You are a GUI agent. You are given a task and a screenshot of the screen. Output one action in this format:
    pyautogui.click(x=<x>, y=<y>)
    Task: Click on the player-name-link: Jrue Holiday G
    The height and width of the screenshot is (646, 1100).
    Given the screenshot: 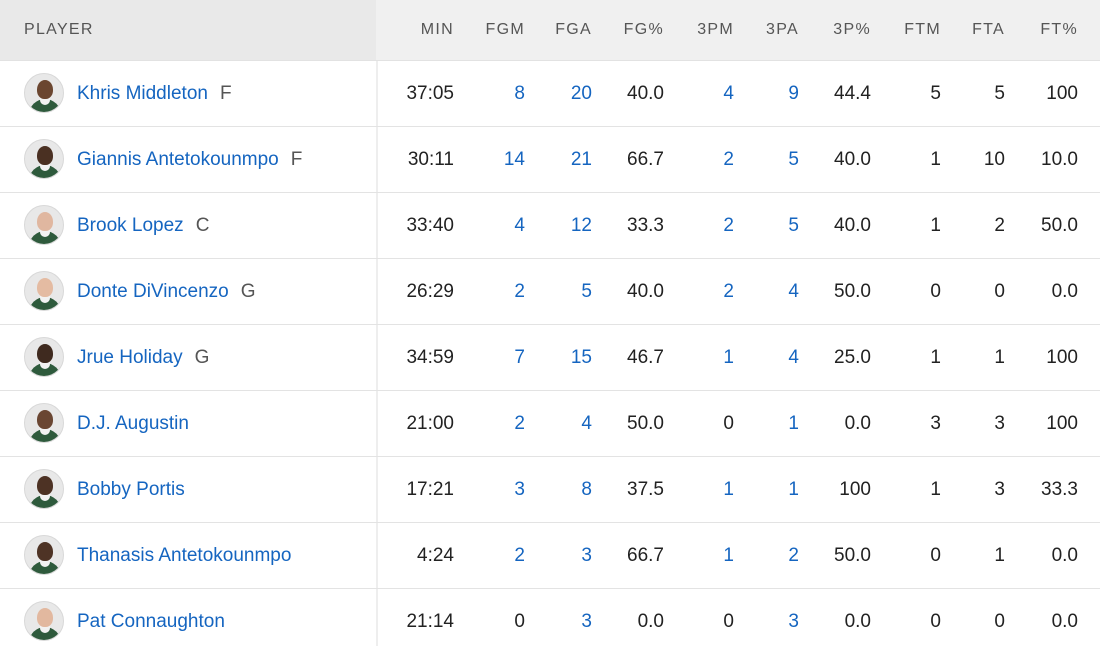 What is the action you would take?
    pyautogui.click(x=143, y=358)
    